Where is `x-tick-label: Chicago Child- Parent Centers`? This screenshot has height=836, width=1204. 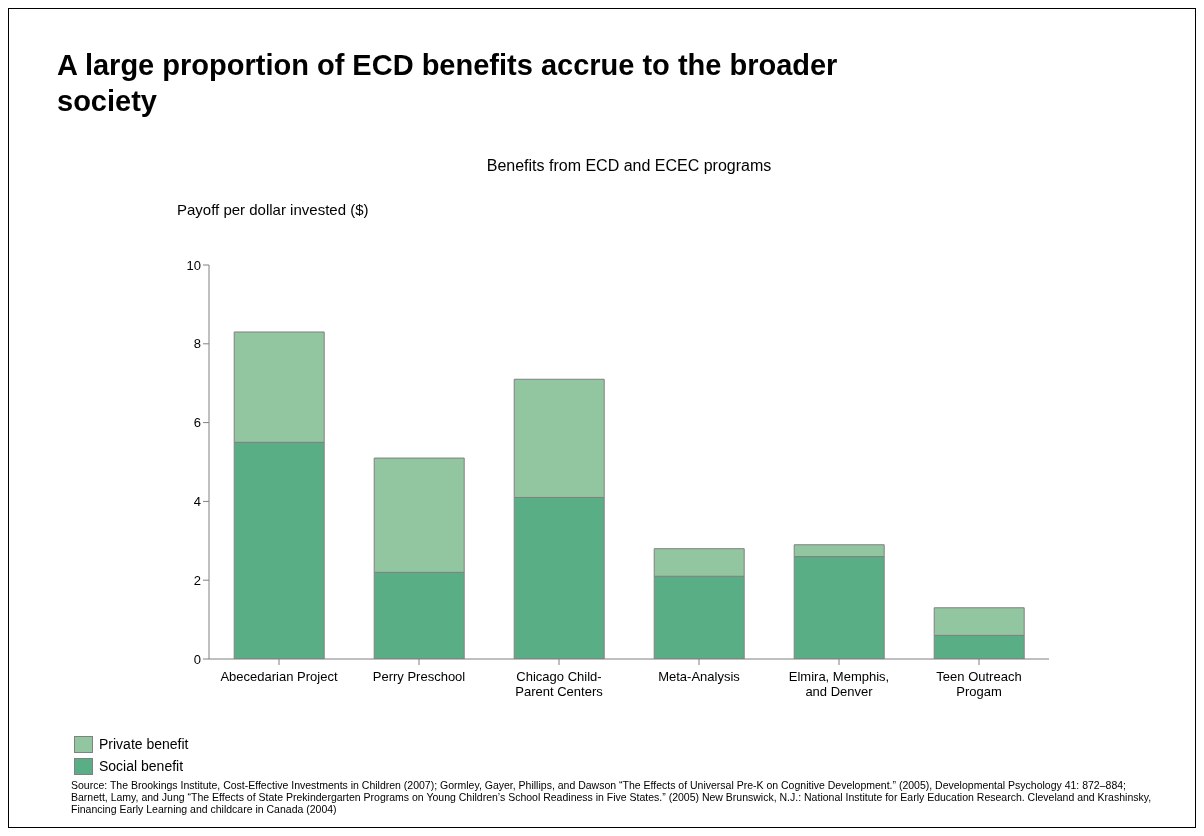
x-tick-label: Chicago Child- Parent Centers is located at coordinates (559, 684).